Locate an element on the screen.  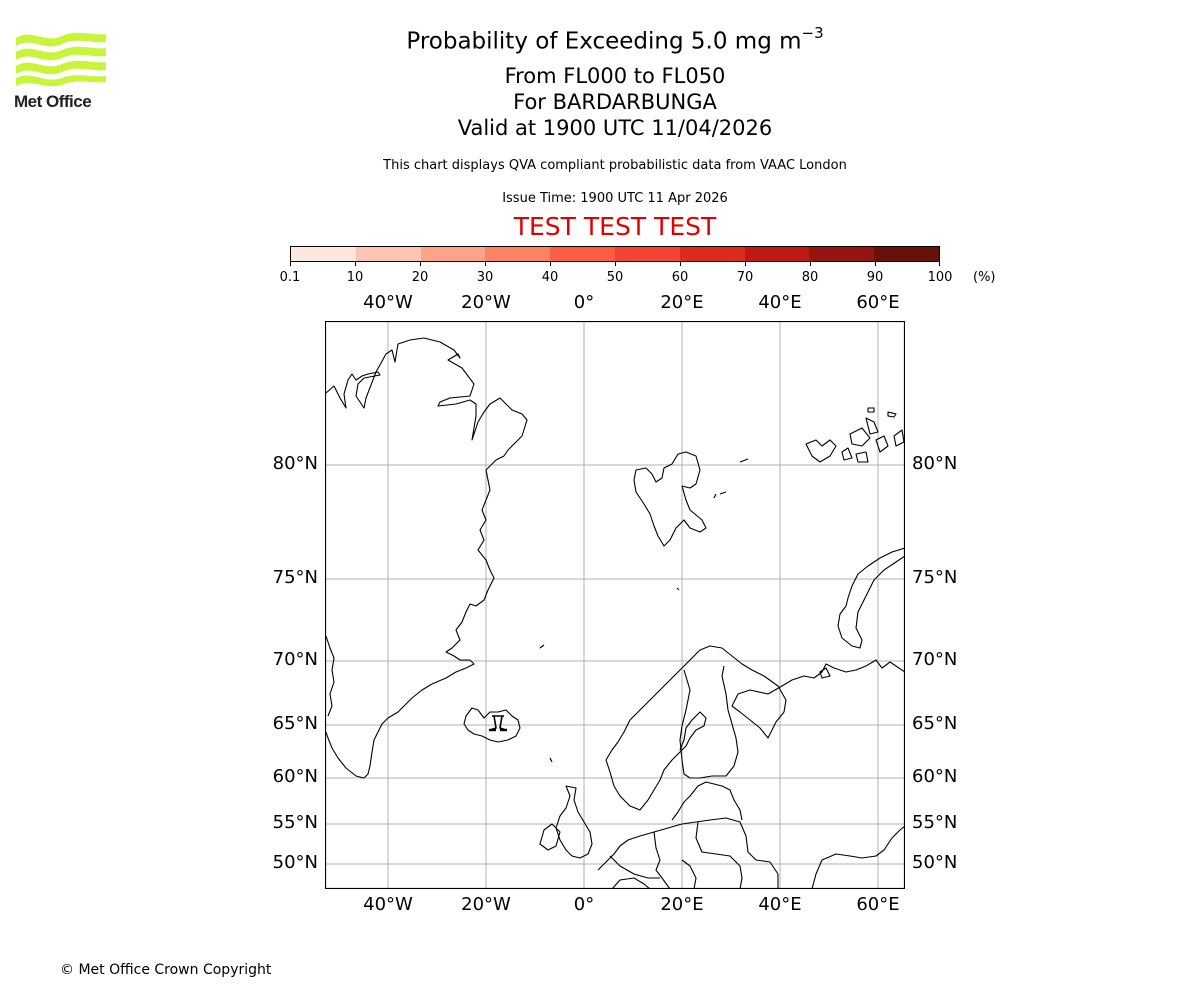
volcano-name: For BARDARBUNGA is located at coordinates (615, 102).